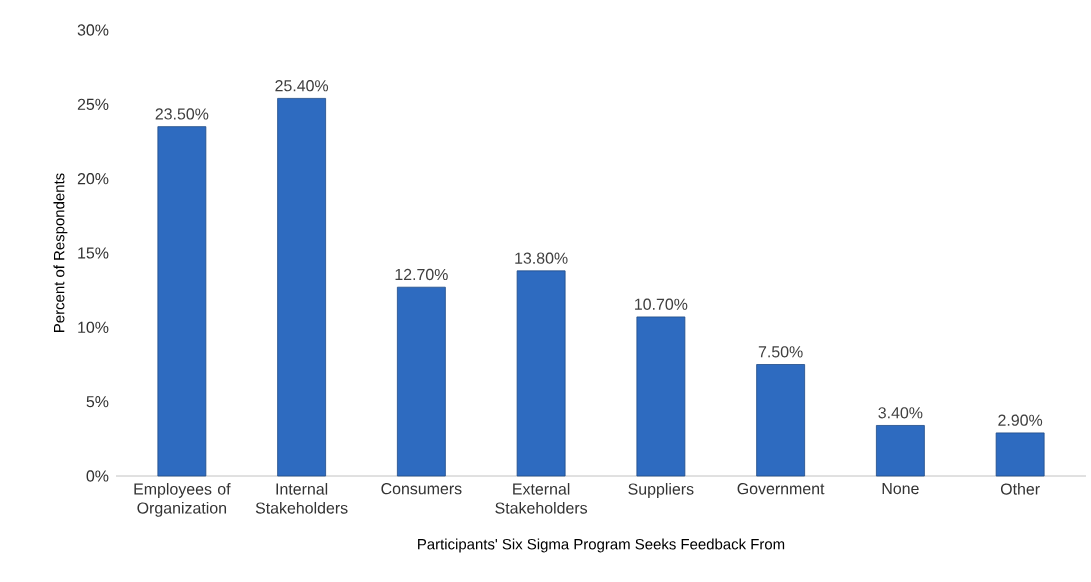  What do you see at coordinates (900, 489) in the screenshot?
I see `x-tick-label: None` at bounding box center [900, 489].